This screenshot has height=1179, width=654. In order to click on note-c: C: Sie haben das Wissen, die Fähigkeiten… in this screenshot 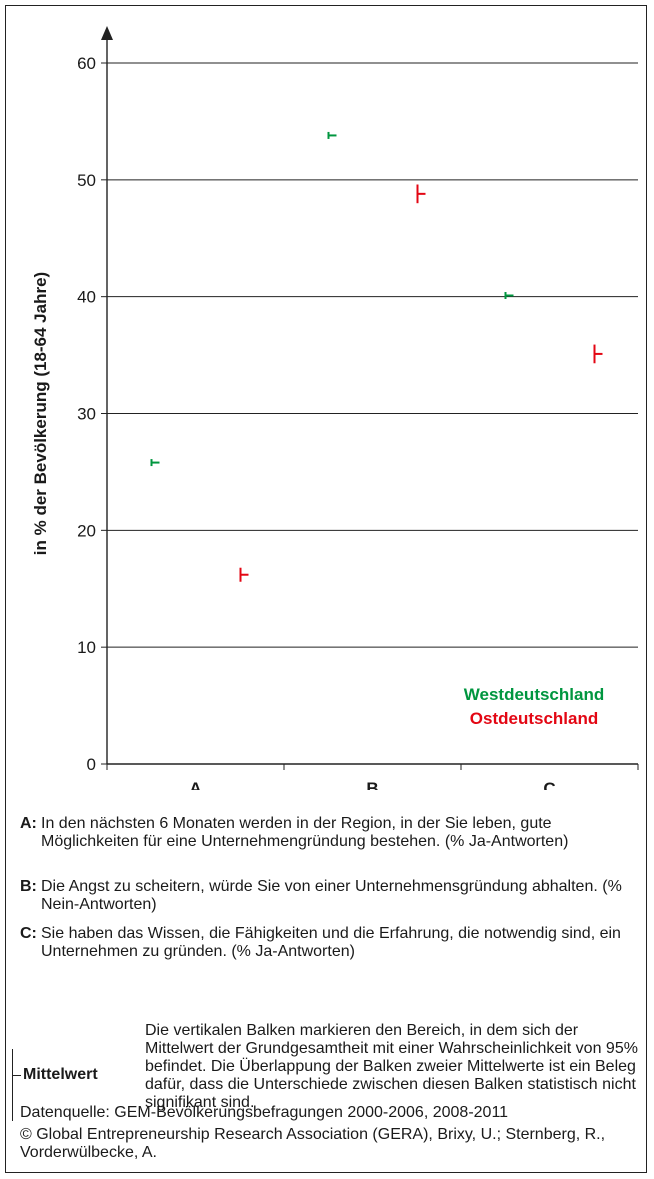, I will do `click(330, 943)`.